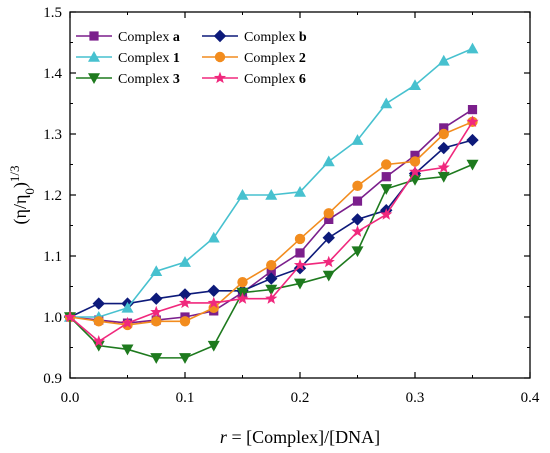 The height and width of the screenshot is (453, 550). Describe the element at coordinates (52, 135) in the screenshot. I see `y-tick-label: 1.3` at that location.